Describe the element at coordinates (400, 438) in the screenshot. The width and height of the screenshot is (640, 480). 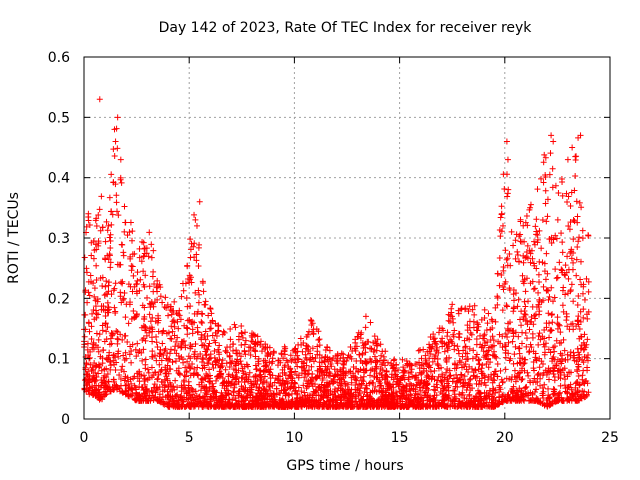
I see `x-tick-label: 15` at that location.